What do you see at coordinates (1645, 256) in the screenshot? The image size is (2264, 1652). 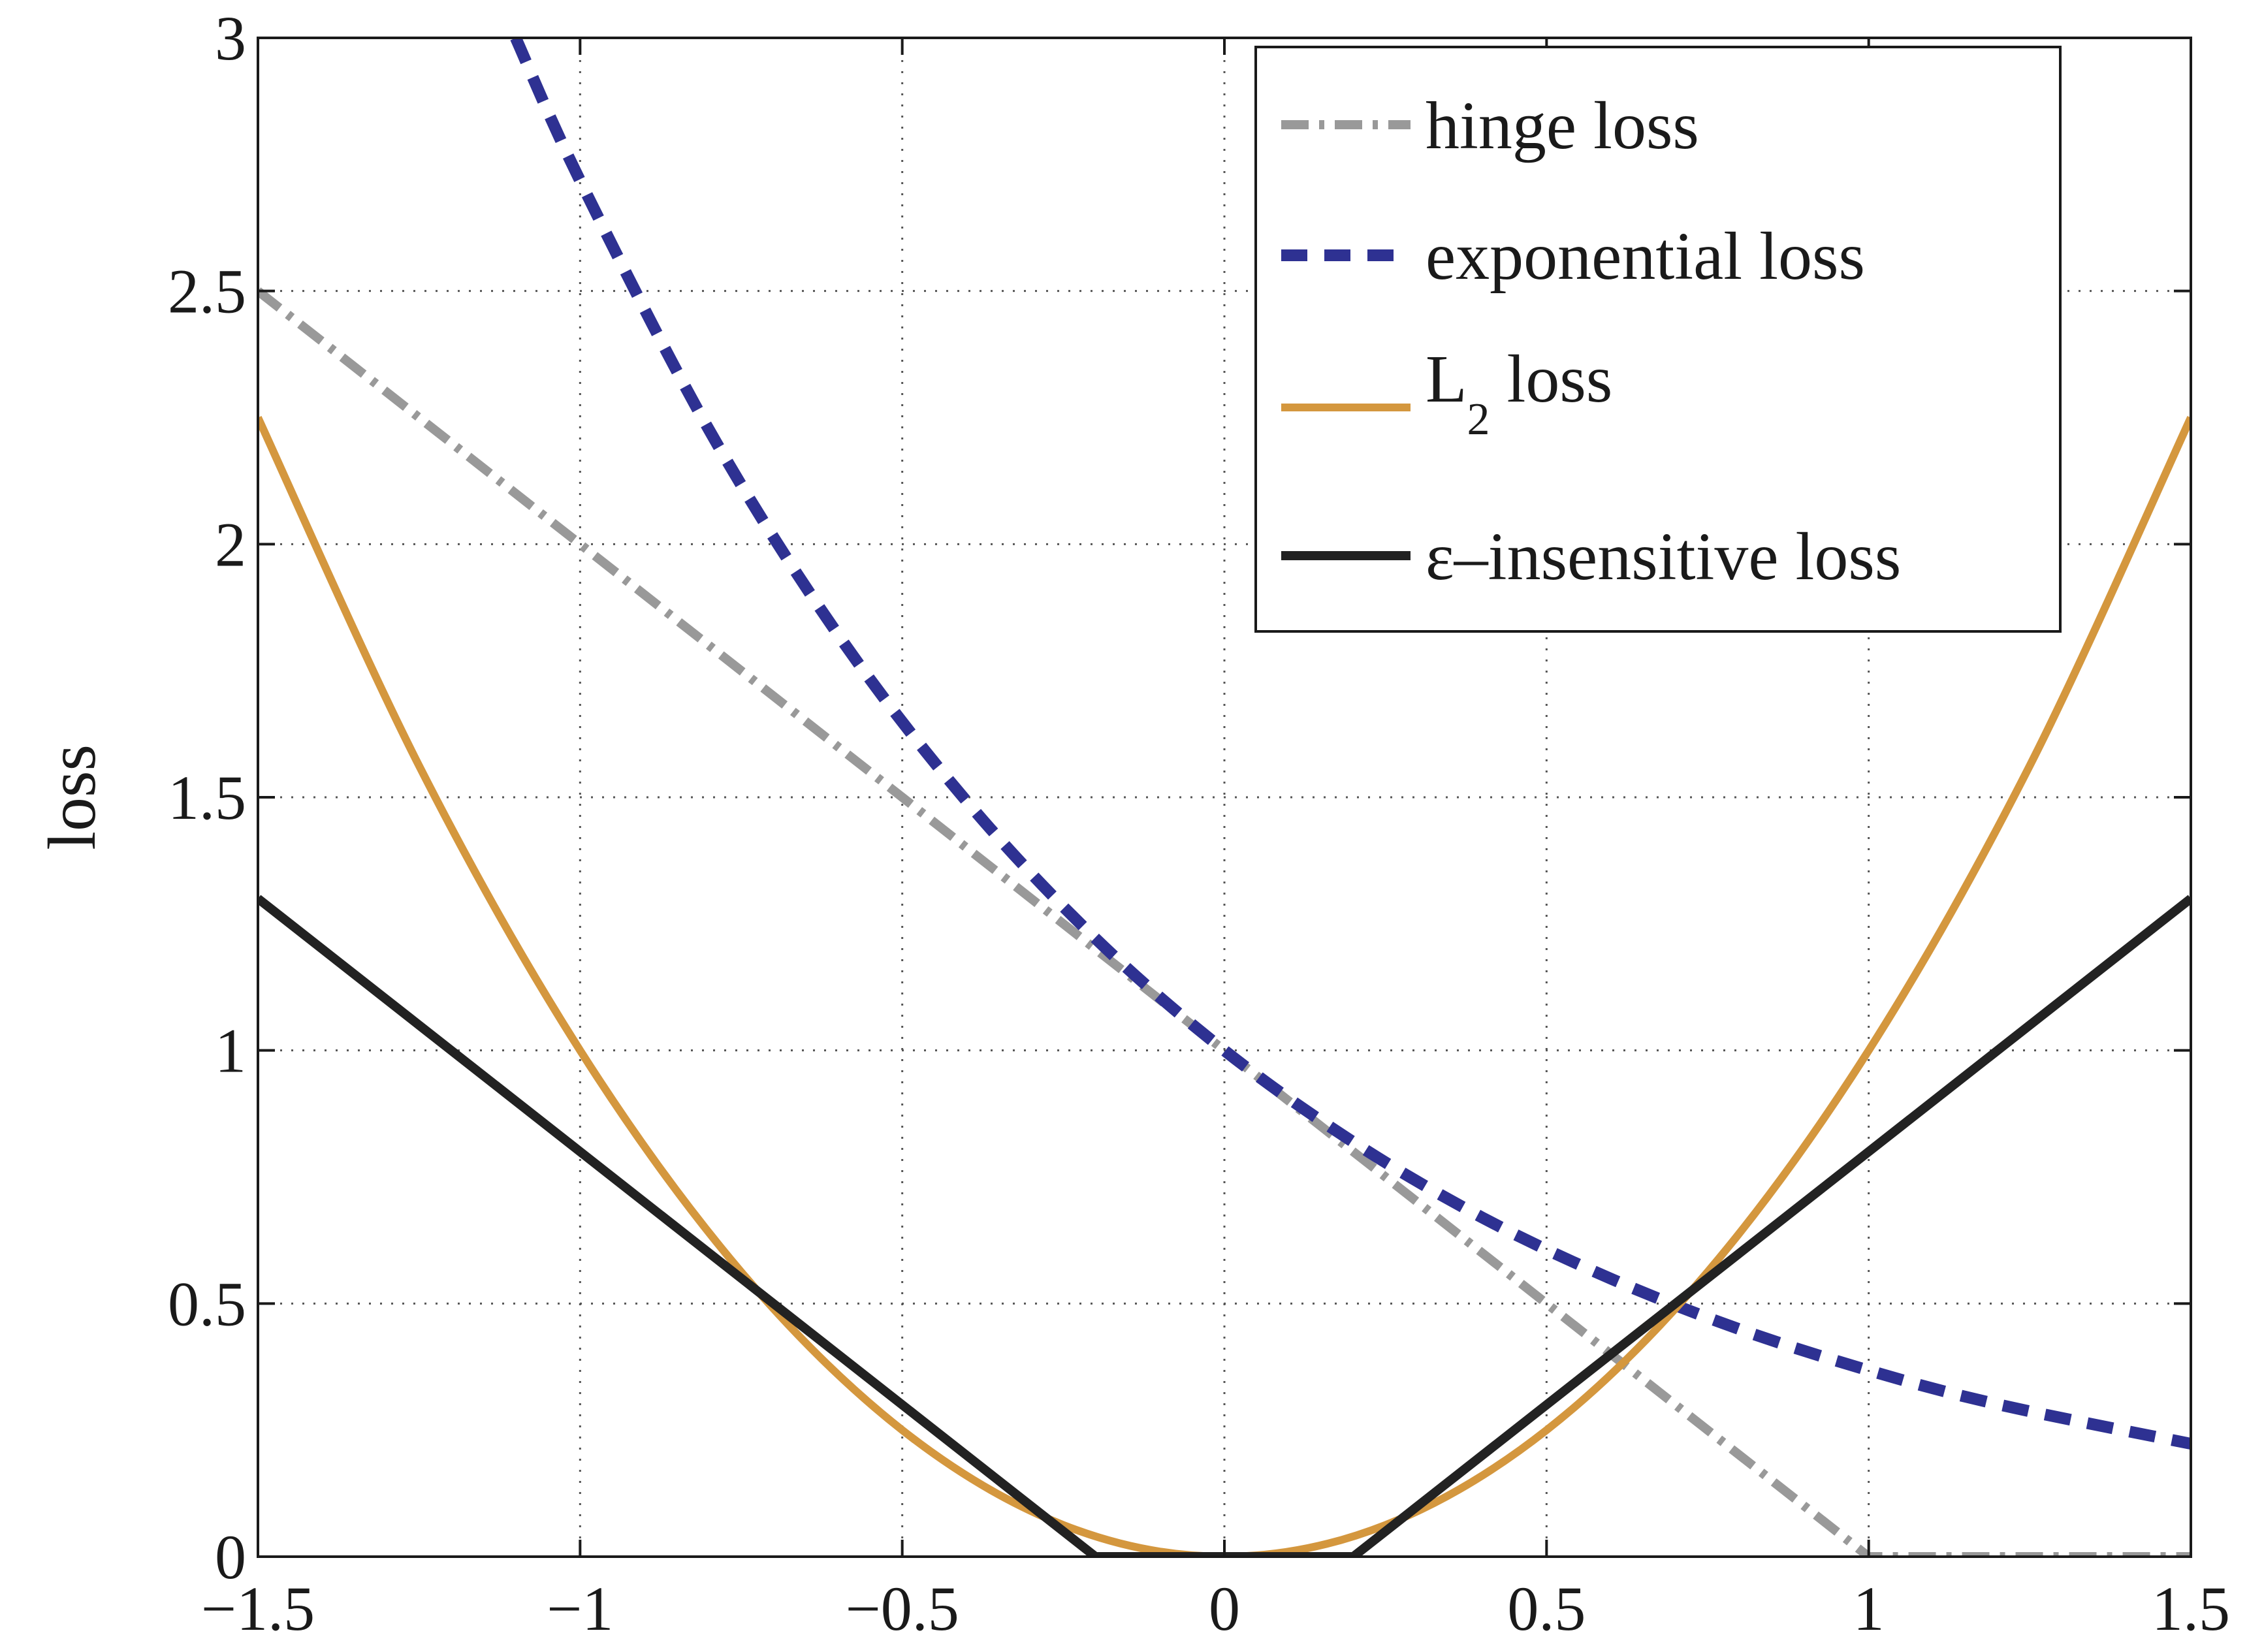 I see `legend-label: exponential loss` at bounding box center [1645, 256].